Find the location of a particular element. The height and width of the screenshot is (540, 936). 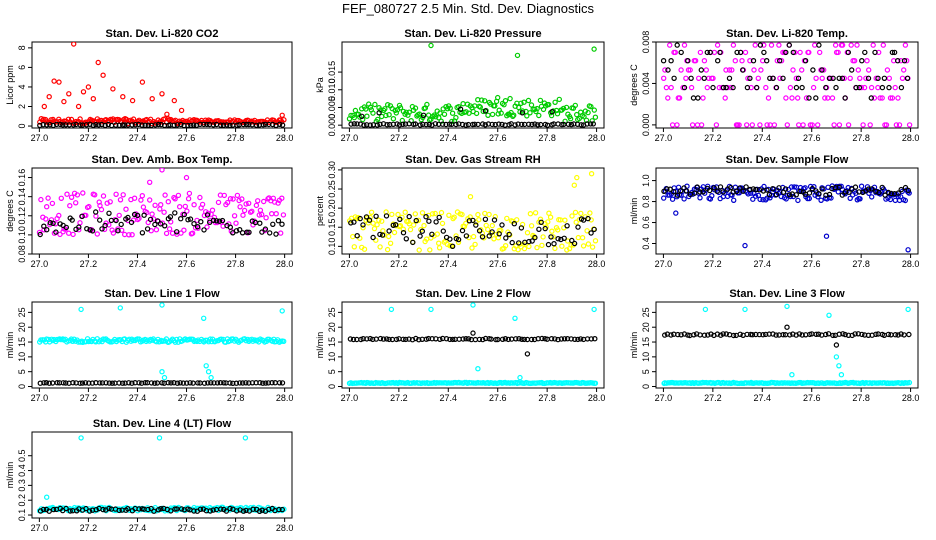

x-tick-label: 27.2 is located at coordinates (713, 398).